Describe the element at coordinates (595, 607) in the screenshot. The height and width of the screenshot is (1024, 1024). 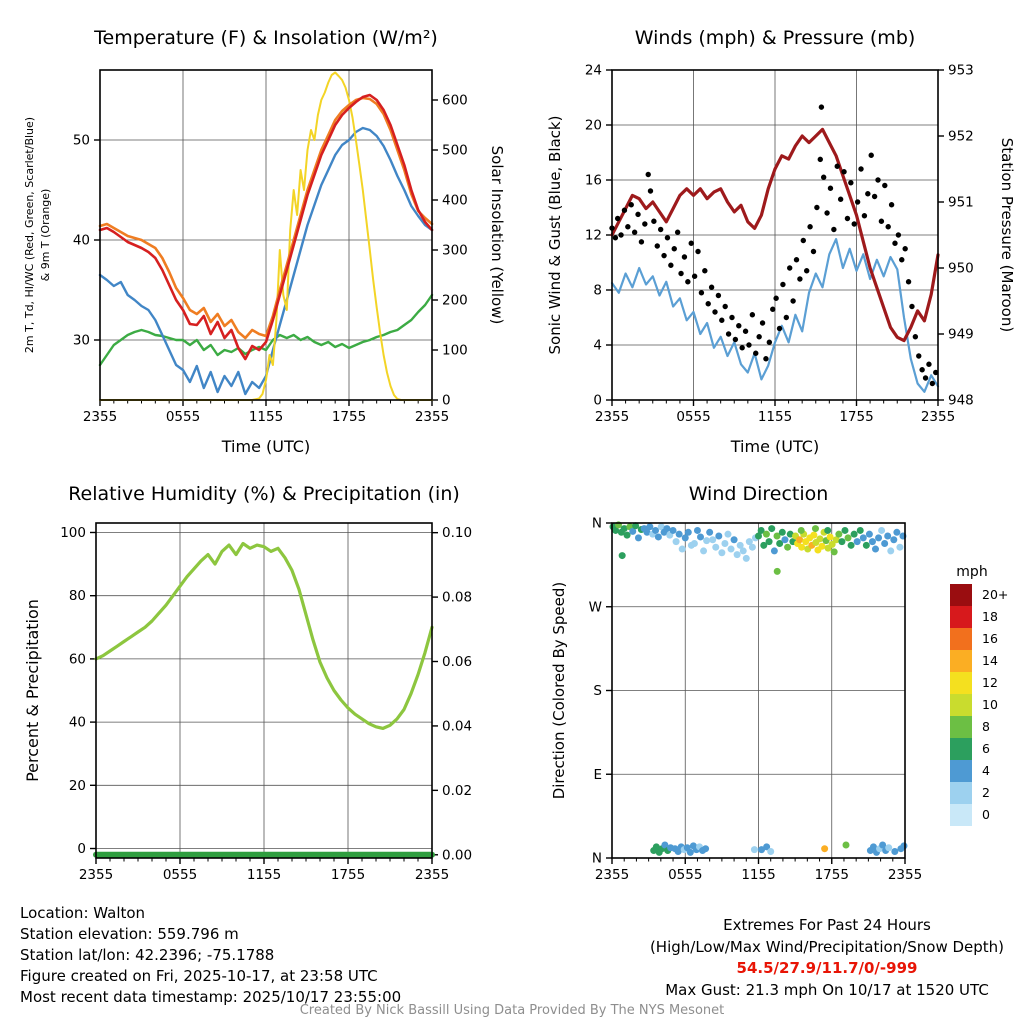
I see `y-tick-label: W` at that location.